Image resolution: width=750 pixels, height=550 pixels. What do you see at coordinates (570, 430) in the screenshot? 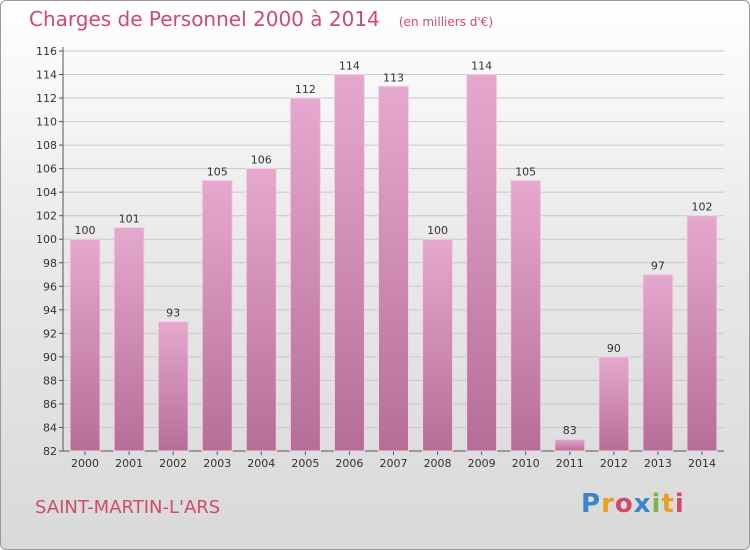
I see `data-label-2011: 83` at bounding box center [570, 430].